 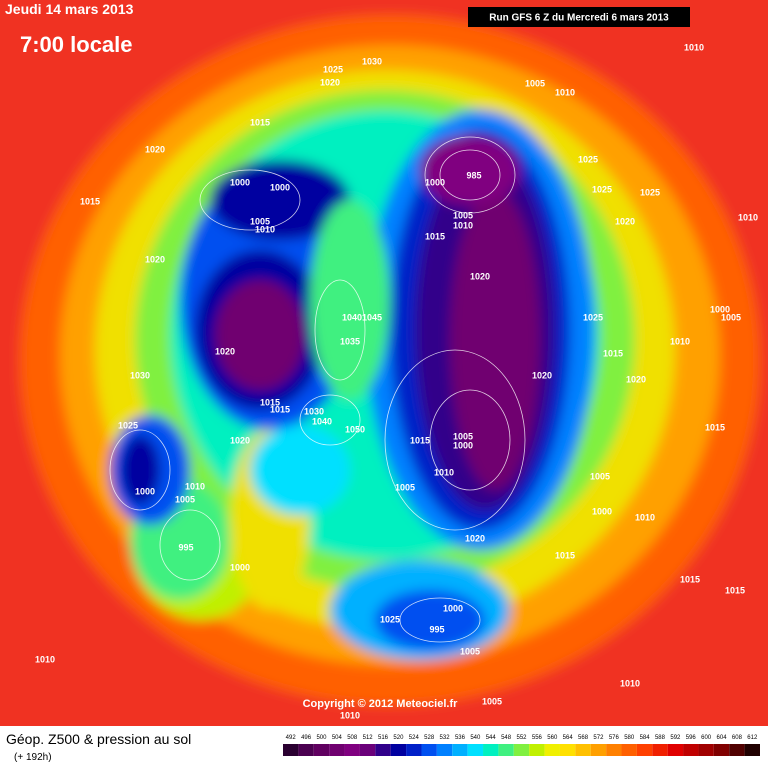 I want to click on legend-label: 560, so click(x=552, y=738).